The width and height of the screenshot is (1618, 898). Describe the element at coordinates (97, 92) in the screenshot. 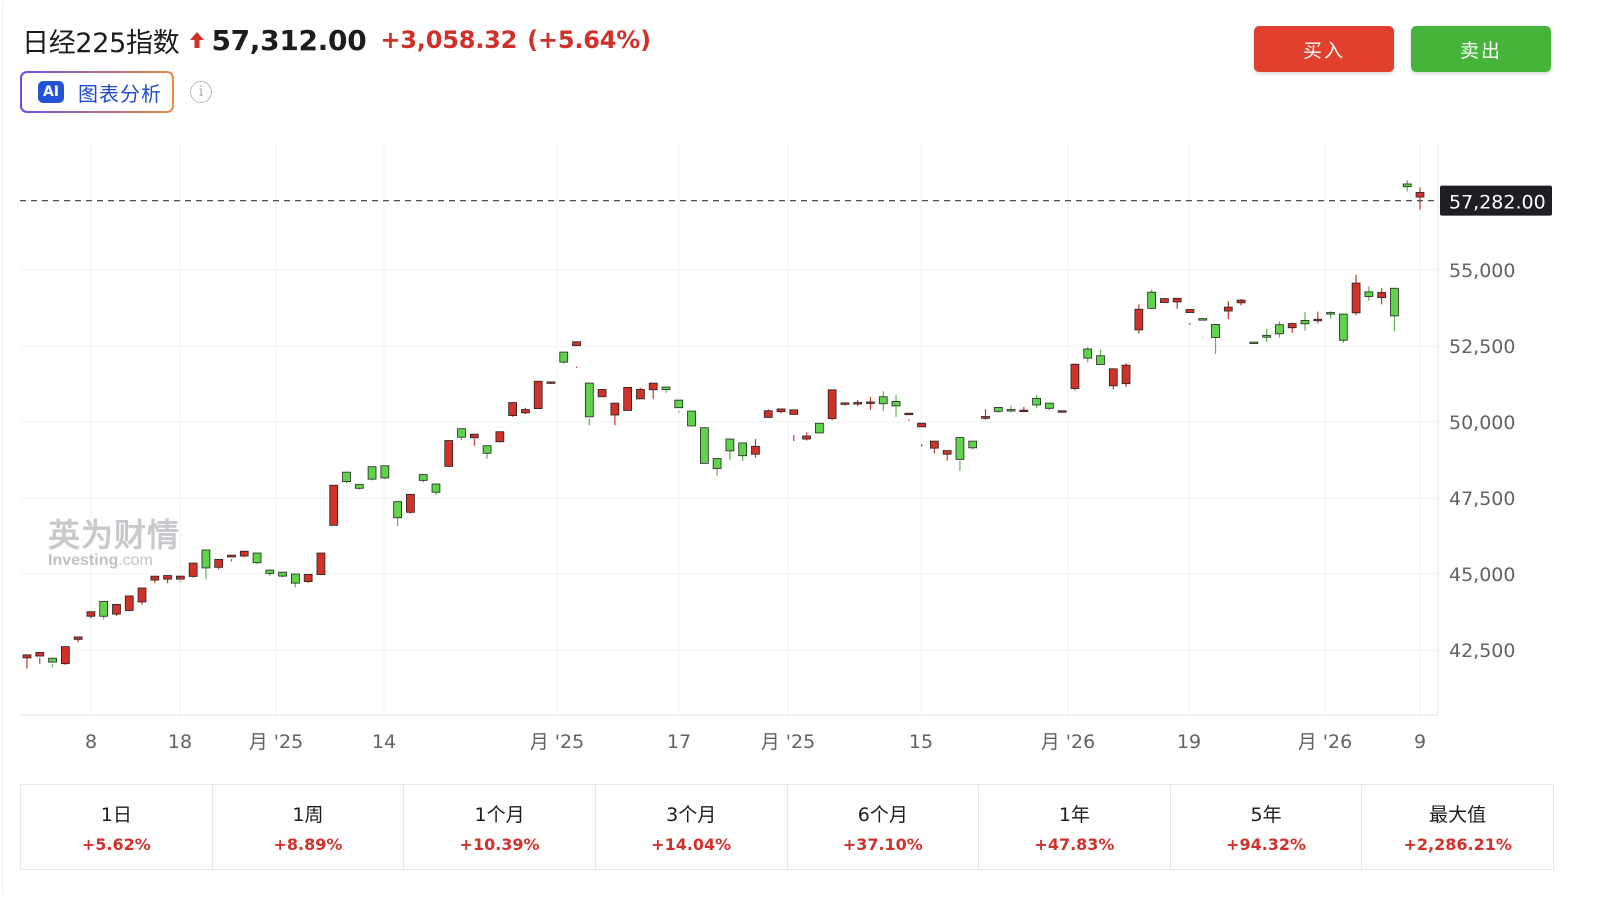

I see `ai-chart-analysis-button: AI 图表分析` at that location.